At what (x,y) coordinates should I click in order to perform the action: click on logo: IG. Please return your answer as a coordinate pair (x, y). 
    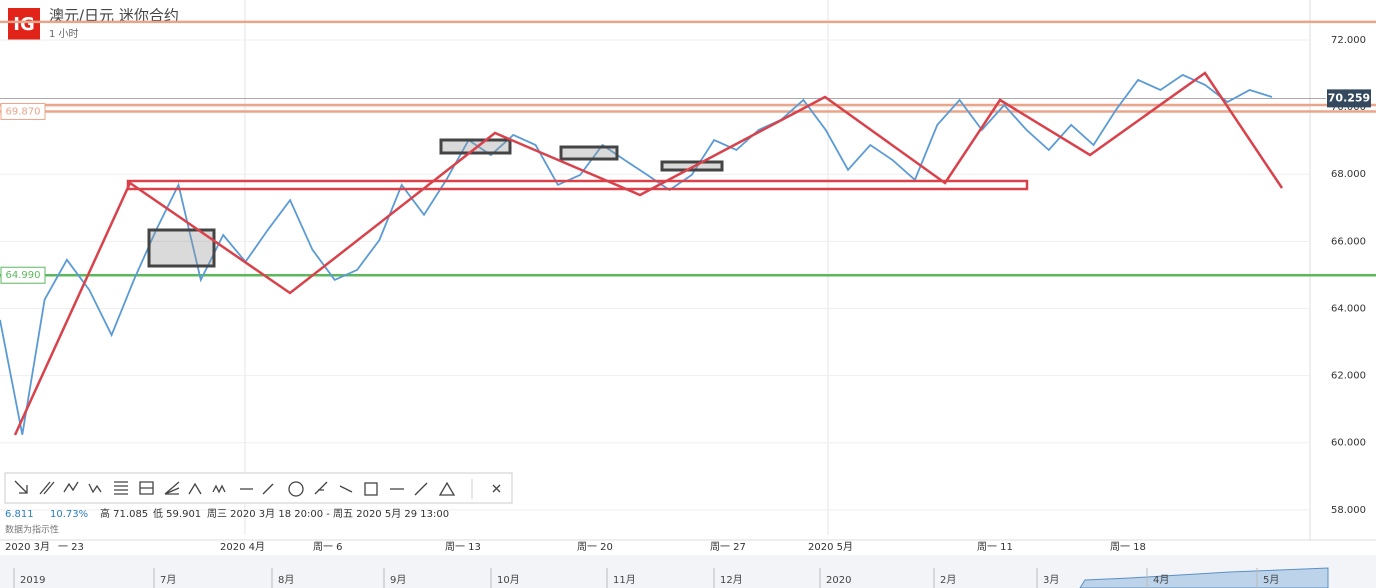
    Looking at the image, I should click on (23, 24).